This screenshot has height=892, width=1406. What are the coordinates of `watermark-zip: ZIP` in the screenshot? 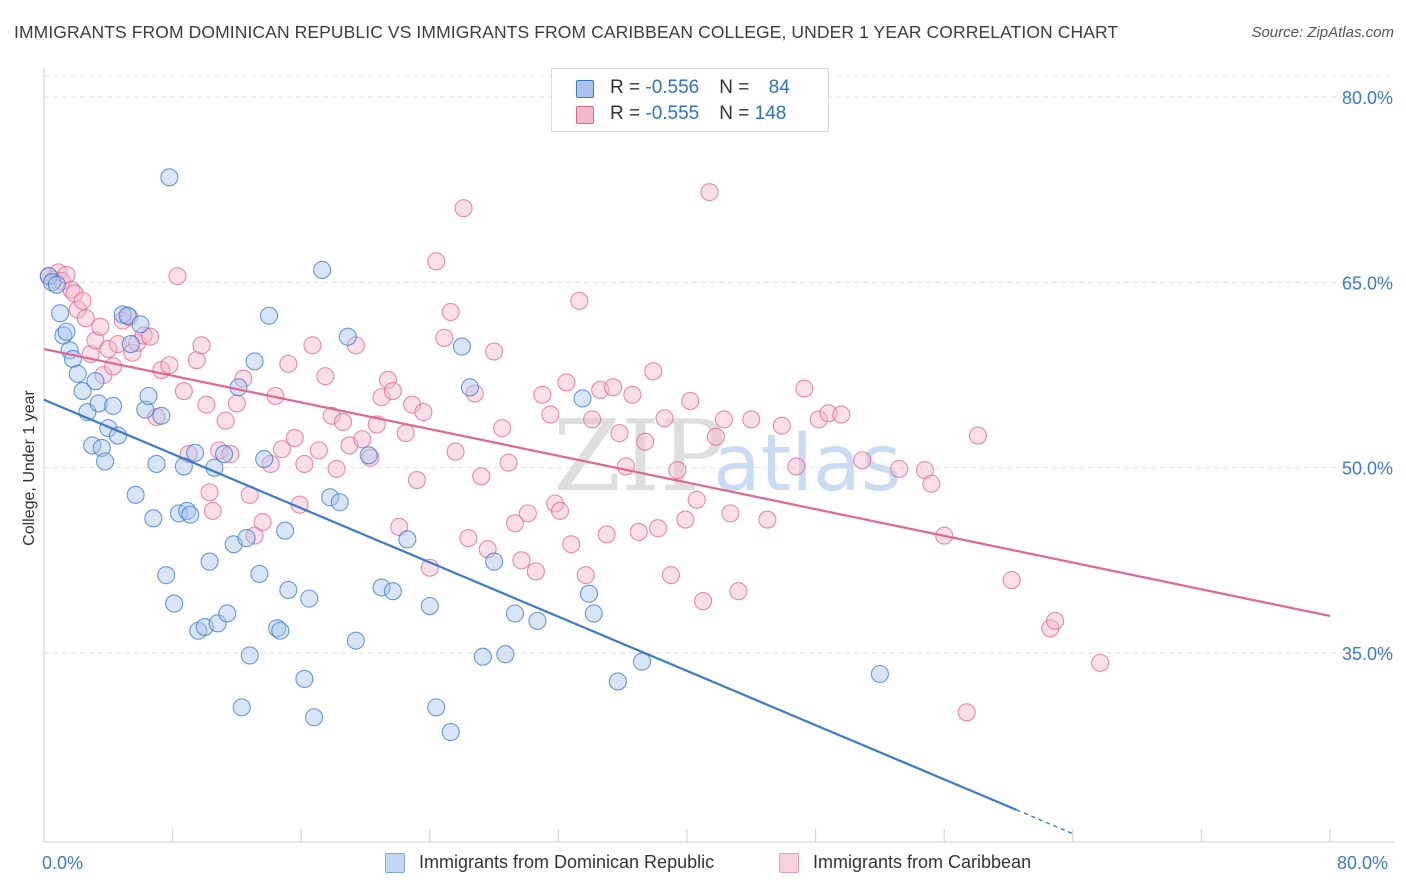 It's located at (639, 457).